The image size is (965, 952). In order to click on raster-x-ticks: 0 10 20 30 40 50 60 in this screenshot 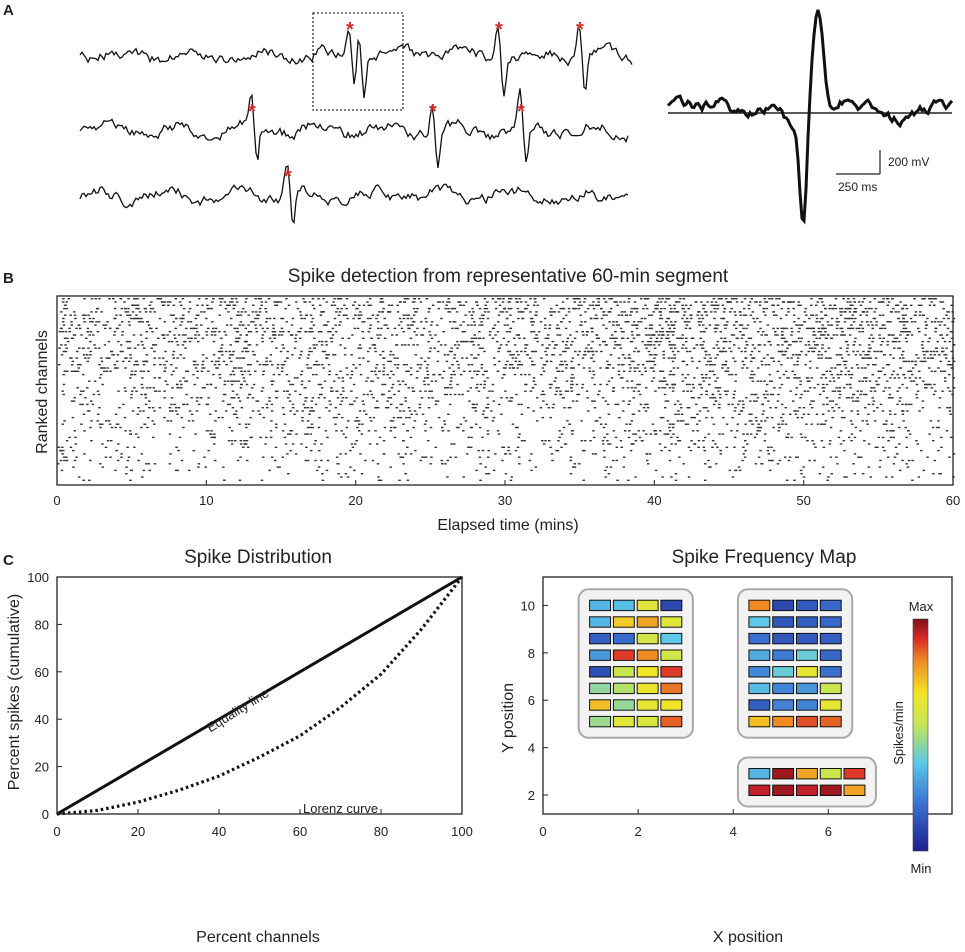, I will do `click(506, 494)`.